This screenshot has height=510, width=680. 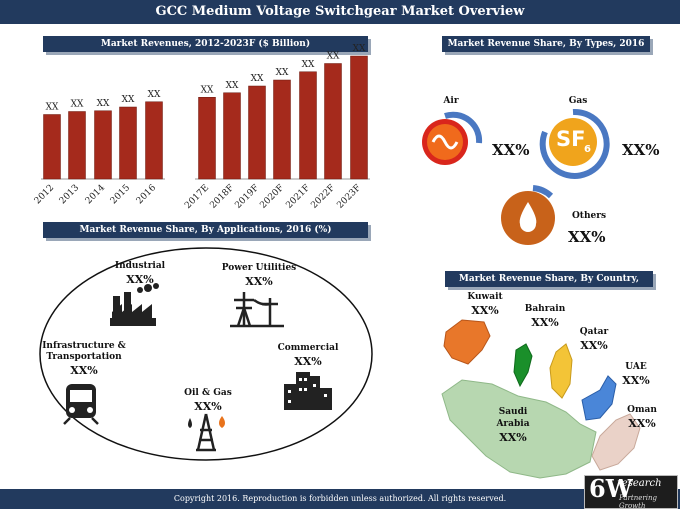 What do you see at coordinates (84, 357) in the screenshot?
I see `app-infra-label-2: Transportation` at bounding box center [84, 357].